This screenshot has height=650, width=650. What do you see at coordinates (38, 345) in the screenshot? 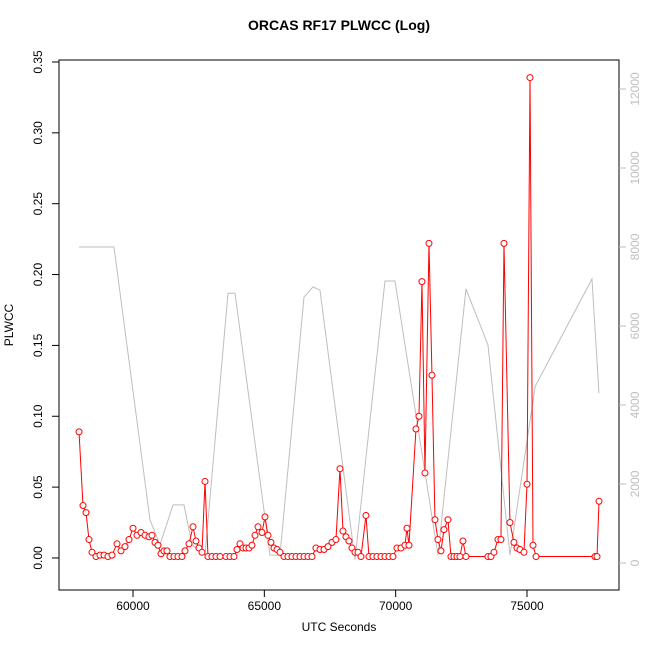
I see `y-tick-label: 0.15` at bounding box center [38, 345].